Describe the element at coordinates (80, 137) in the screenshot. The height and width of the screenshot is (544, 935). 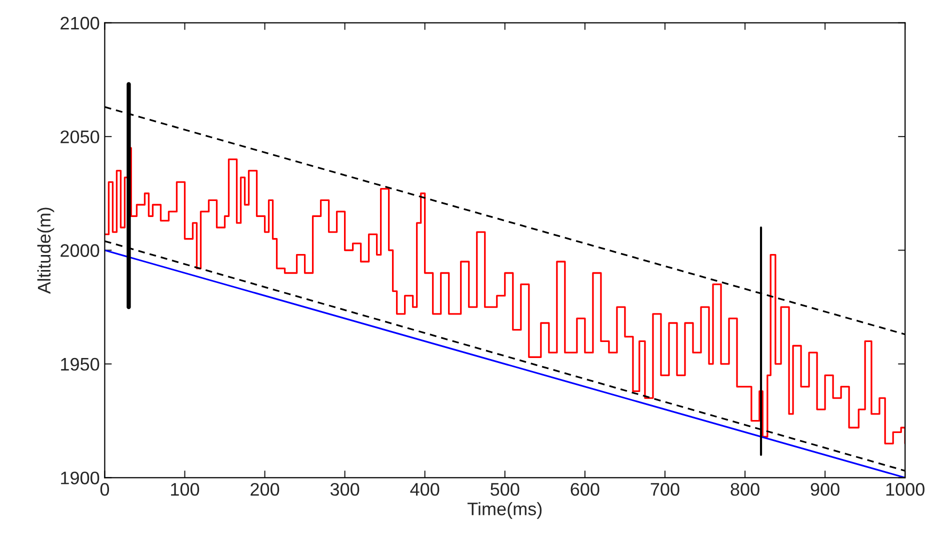
I see `y-tick-label: 2050` at that location.